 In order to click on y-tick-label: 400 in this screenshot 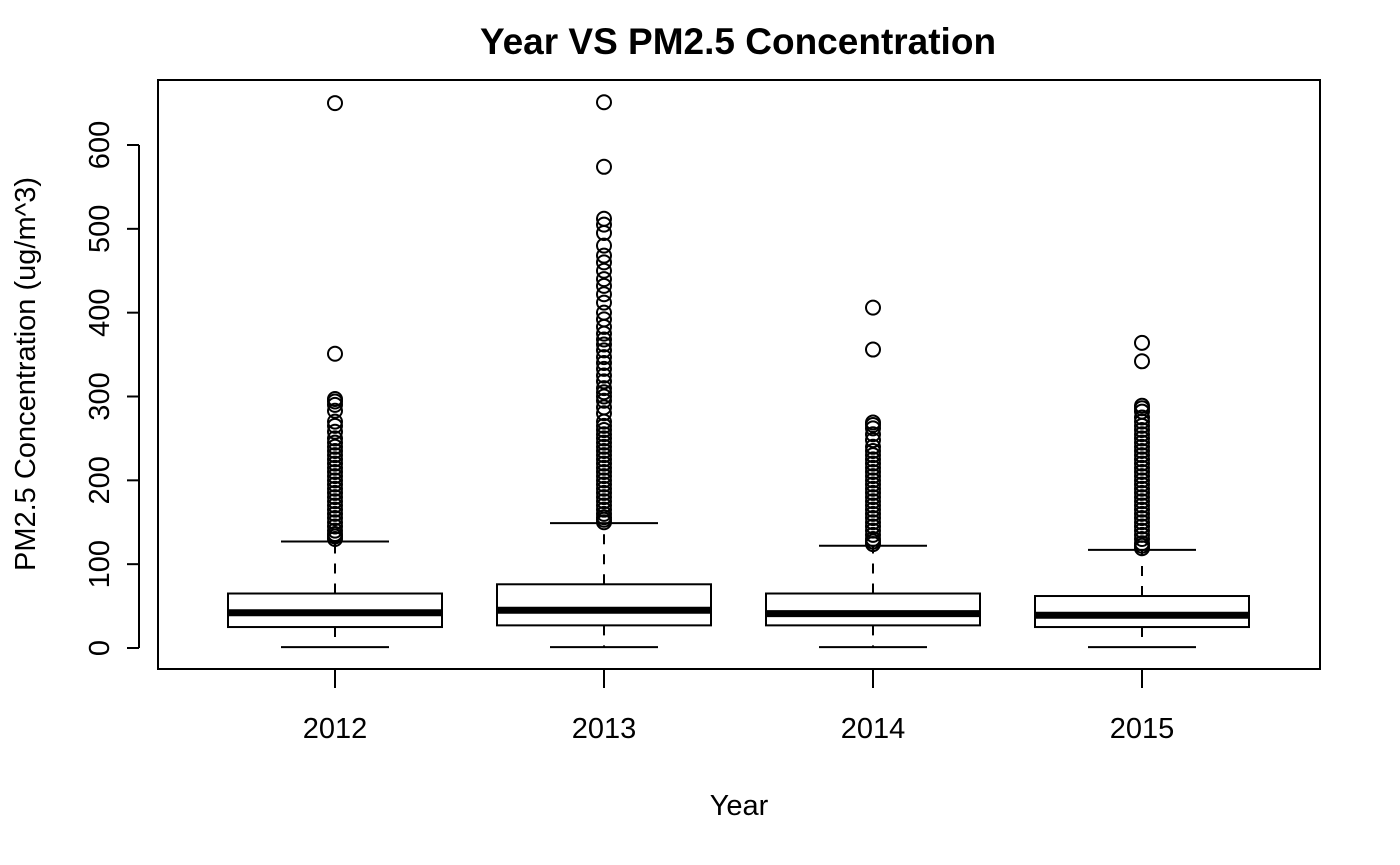, I will do `click(100, 312)`.